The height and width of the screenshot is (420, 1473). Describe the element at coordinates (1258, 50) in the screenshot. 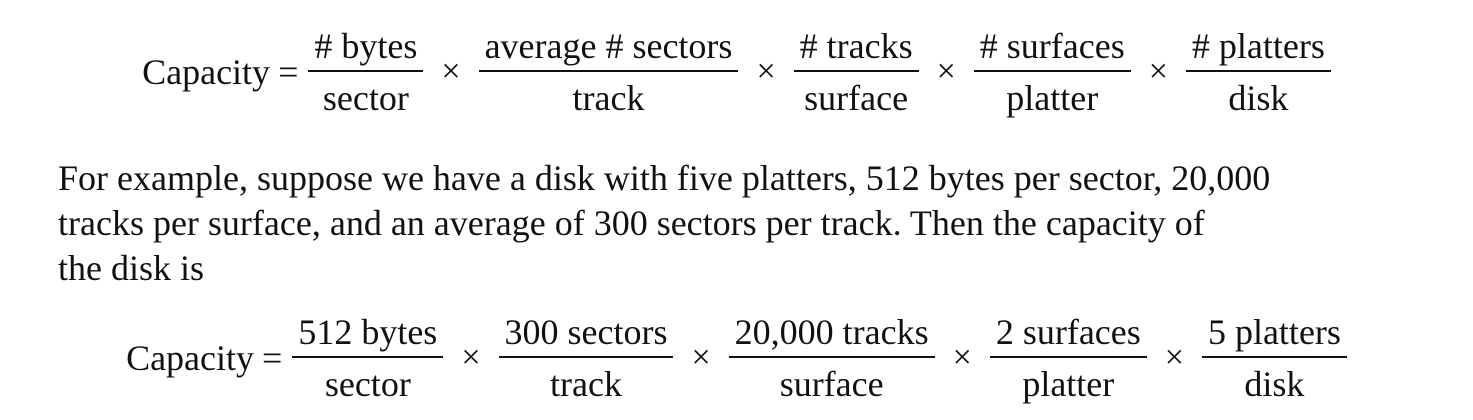

I see `fraction-numerator: # platters` at that location.